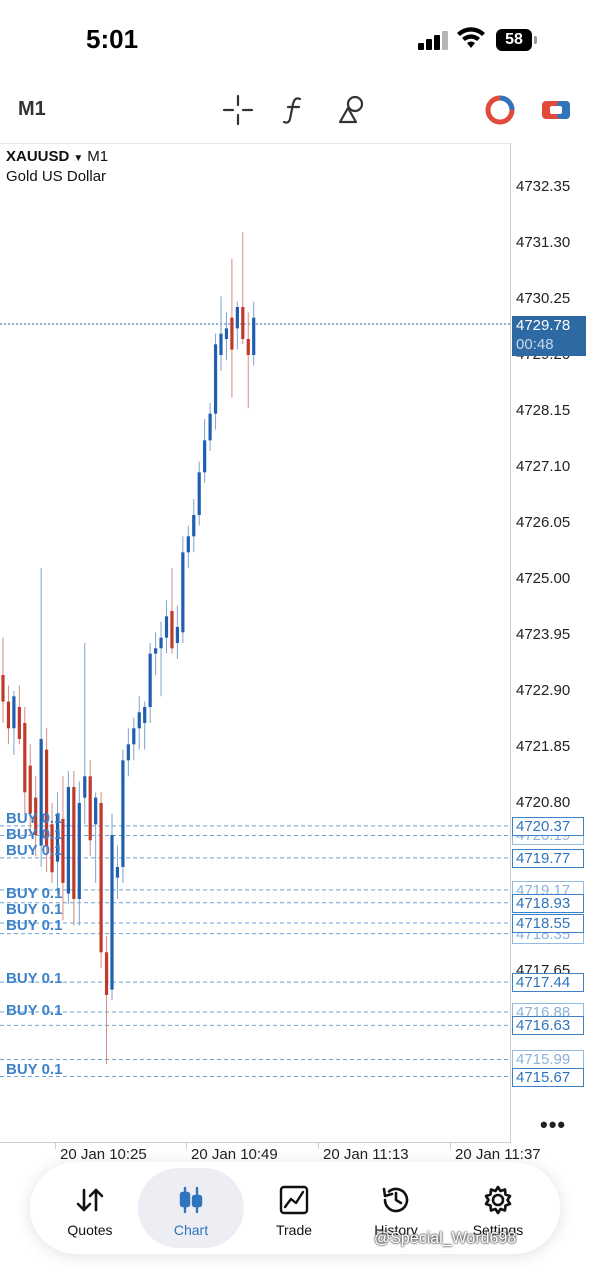  What do you see at coordinates (543, 634) in the screenshot?
I see `price-tick-label: 4723.95` at bounding box center [543, 634].